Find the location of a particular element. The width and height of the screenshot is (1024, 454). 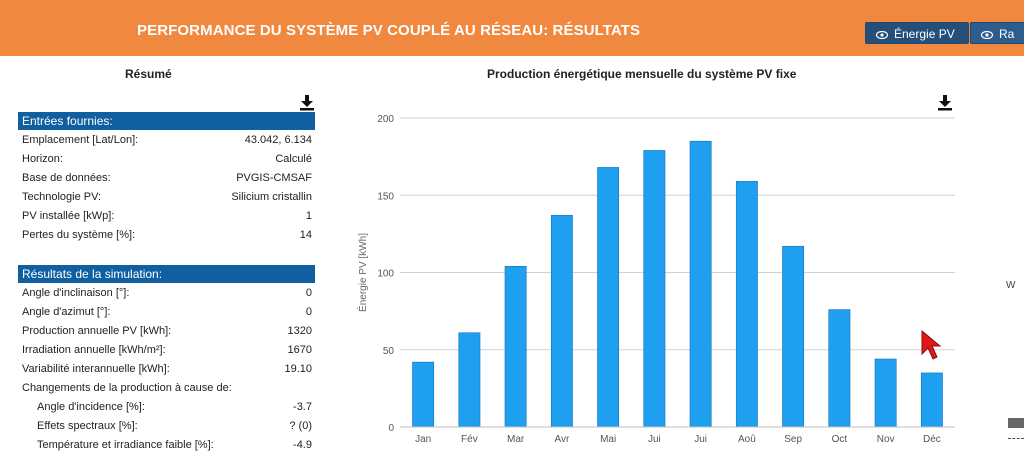

x-tick-label: Nov is located at coordinates (886, 439).